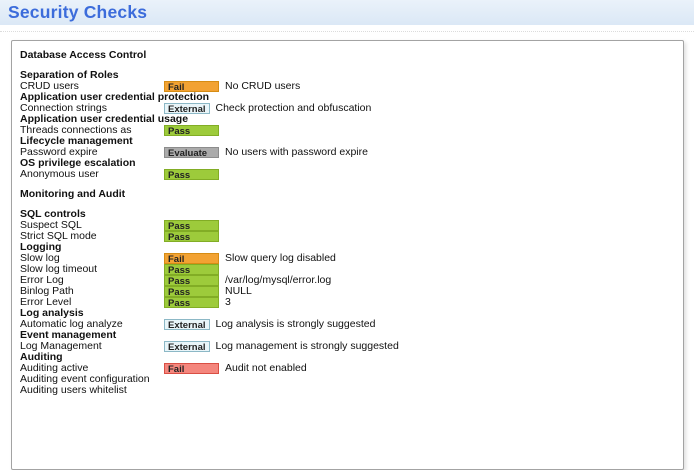 The height and width of the screenshot is (470, 694). What do you see at coordinates (347, 280) in the screenshot?
I see `check-row: Error Log Pass/var/log/mysql/error.log` at bounding box center [347, 280].